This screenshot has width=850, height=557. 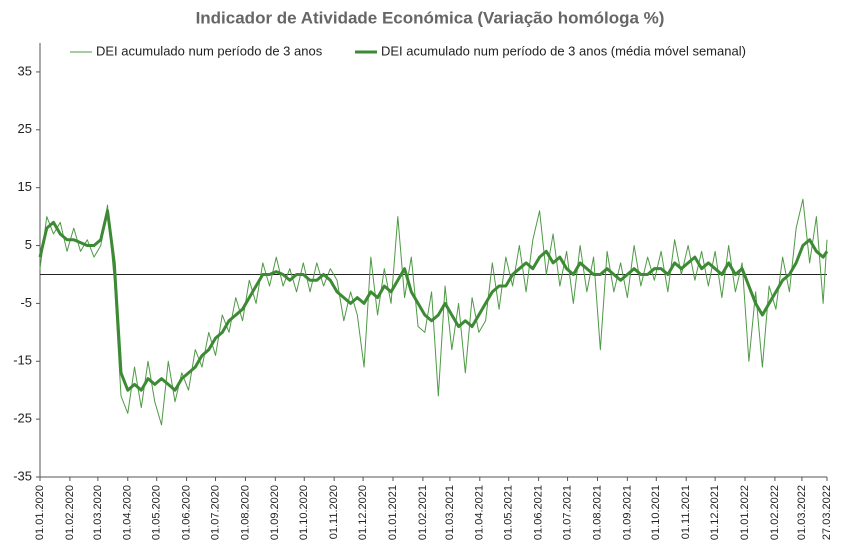 I want to click on x-tick-label: 01.01.2021, so click(x=393, y=512).